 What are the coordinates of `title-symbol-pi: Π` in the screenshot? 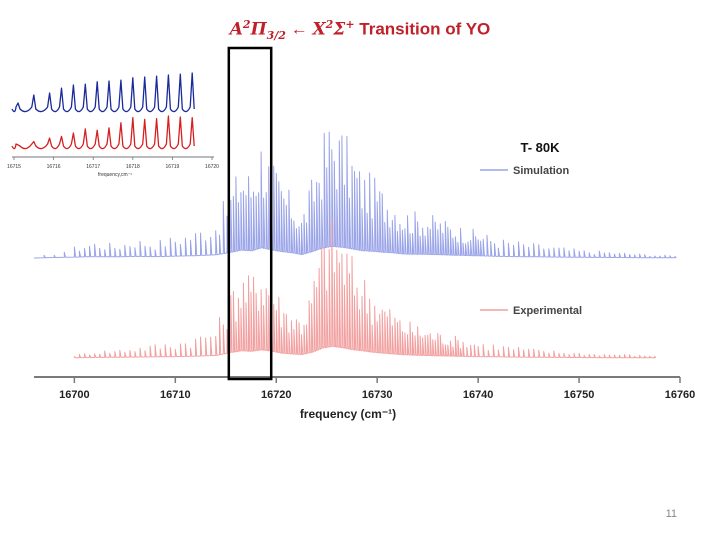 It's located at (258, 29).